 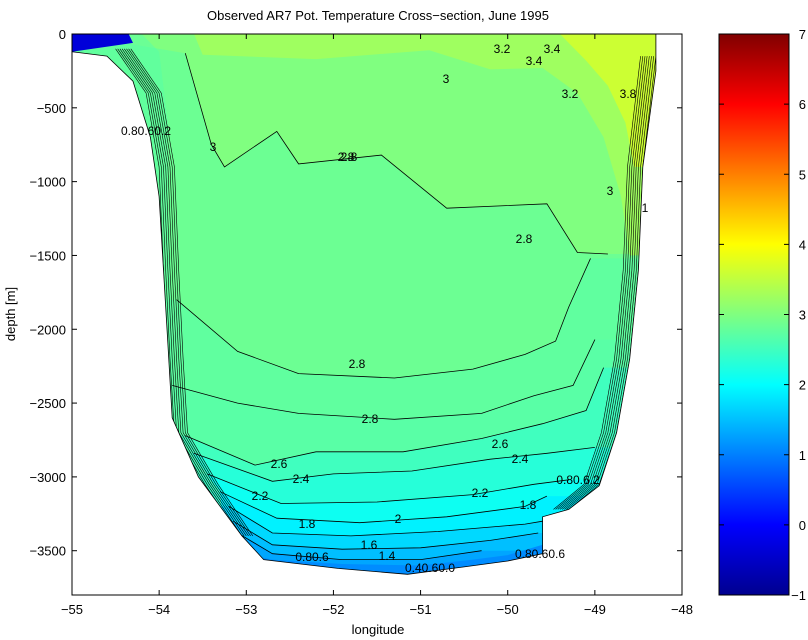 I want to click on colorbar: 7 6 5 4 3 2 1 0 −1, so click(x=762, y=315).